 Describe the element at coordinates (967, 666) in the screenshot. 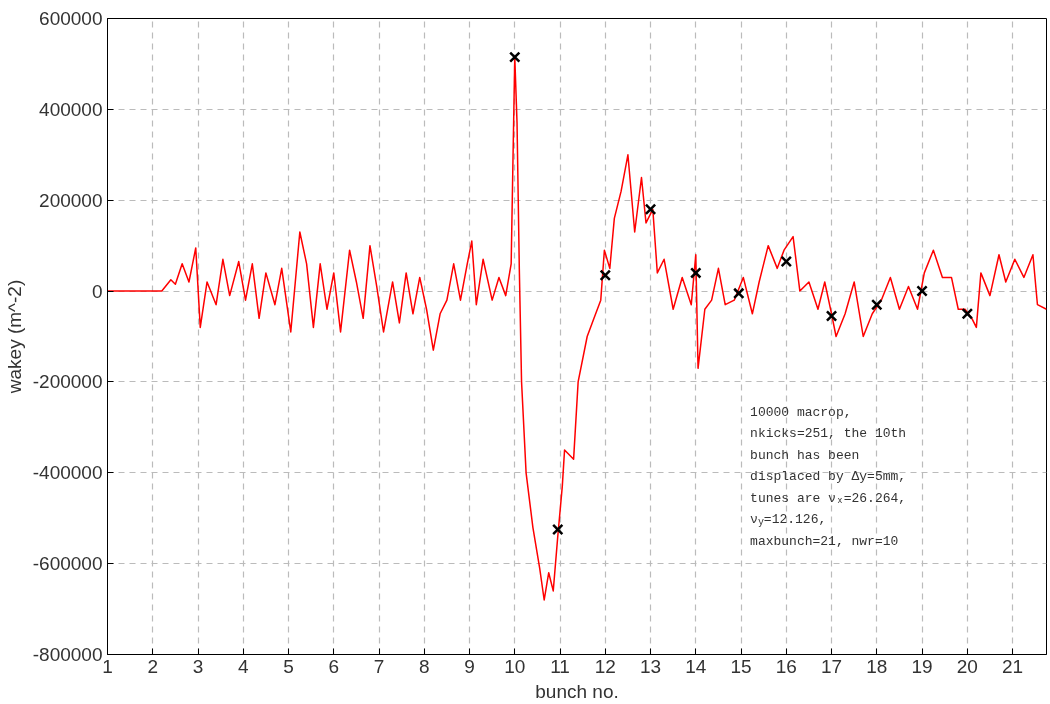

I see `x-tick-label: 20` at that location.